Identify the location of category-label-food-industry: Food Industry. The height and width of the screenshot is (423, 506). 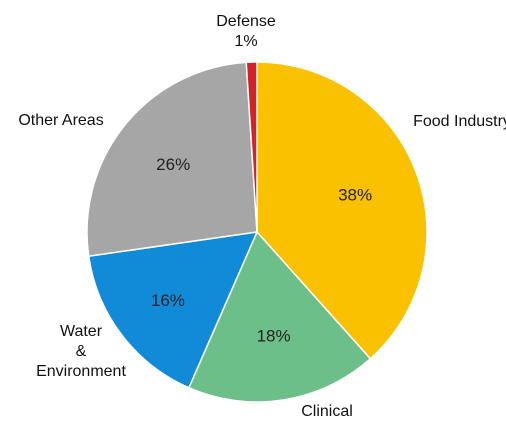
(459, 121).